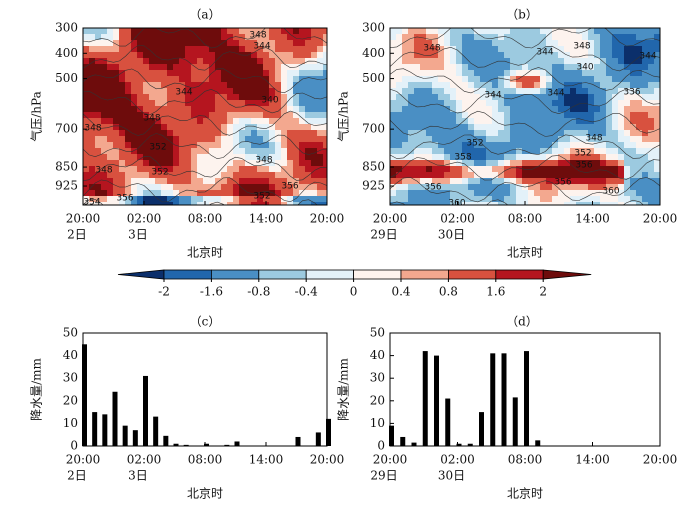  I want to click on y-axis-label: 气压/hPa, so click(36, 116).